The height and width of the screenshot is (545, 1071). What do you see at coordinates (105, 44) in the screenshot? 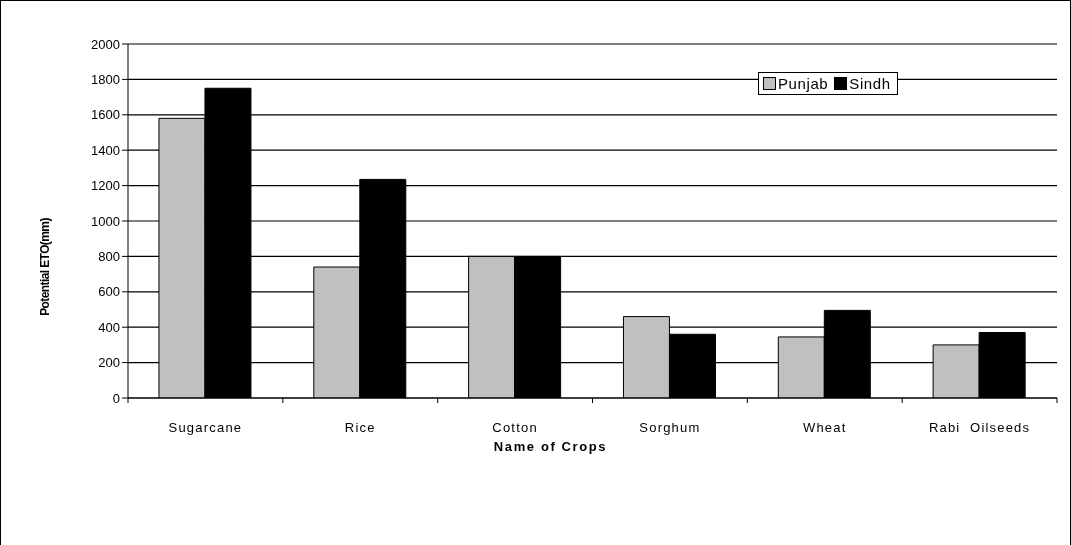
I see `y-tick-label: 2000` at bounding box center [105, 44].